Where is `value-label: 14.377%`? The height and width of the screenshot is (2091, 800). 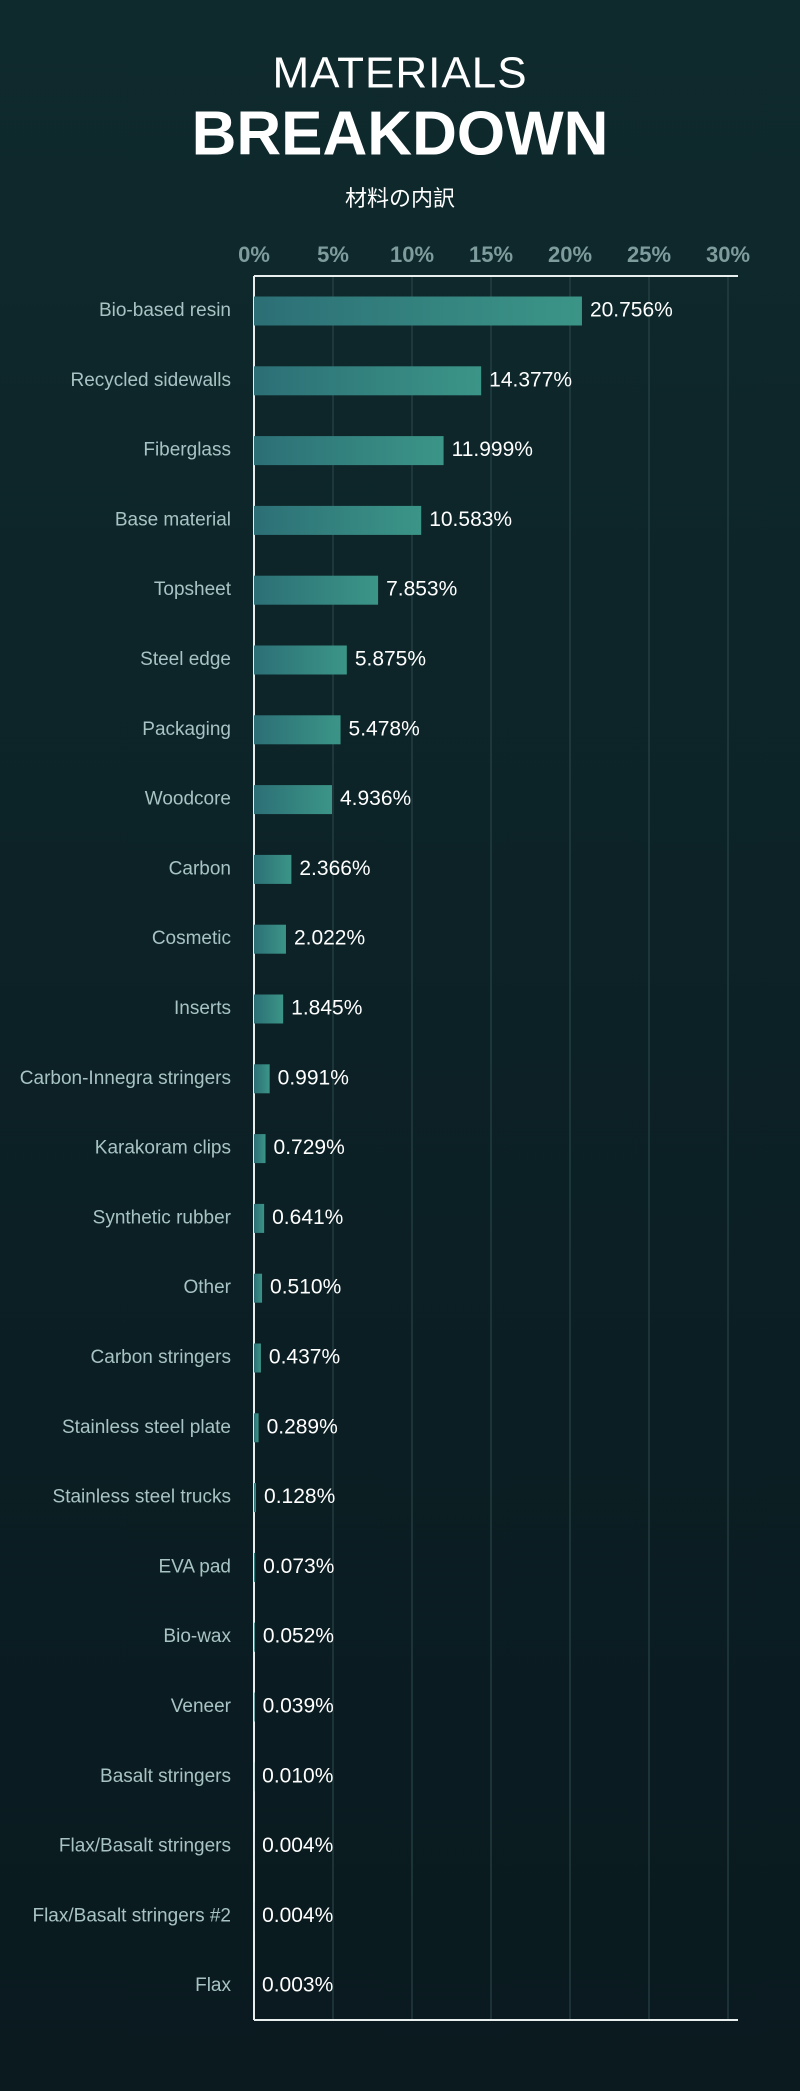 value-label: 14.377% is located at coordinates (530, 379).